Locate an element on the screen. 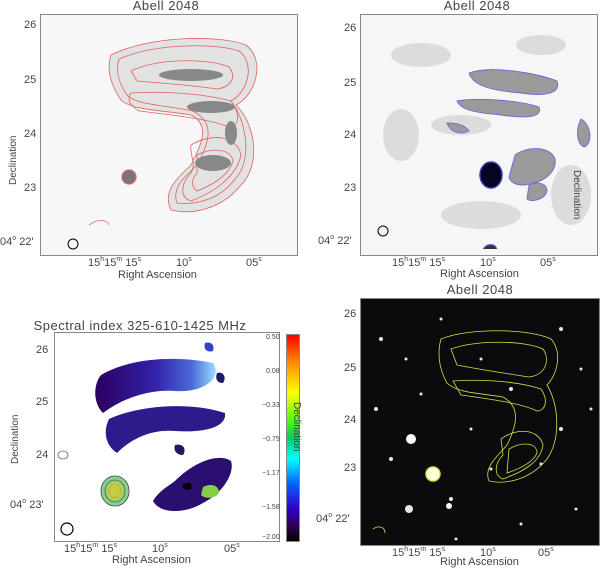 Image resolution: width=600 pixels, height=568 pixels. colorbar-tick: −1.17 is located at coordinates (271, 473).